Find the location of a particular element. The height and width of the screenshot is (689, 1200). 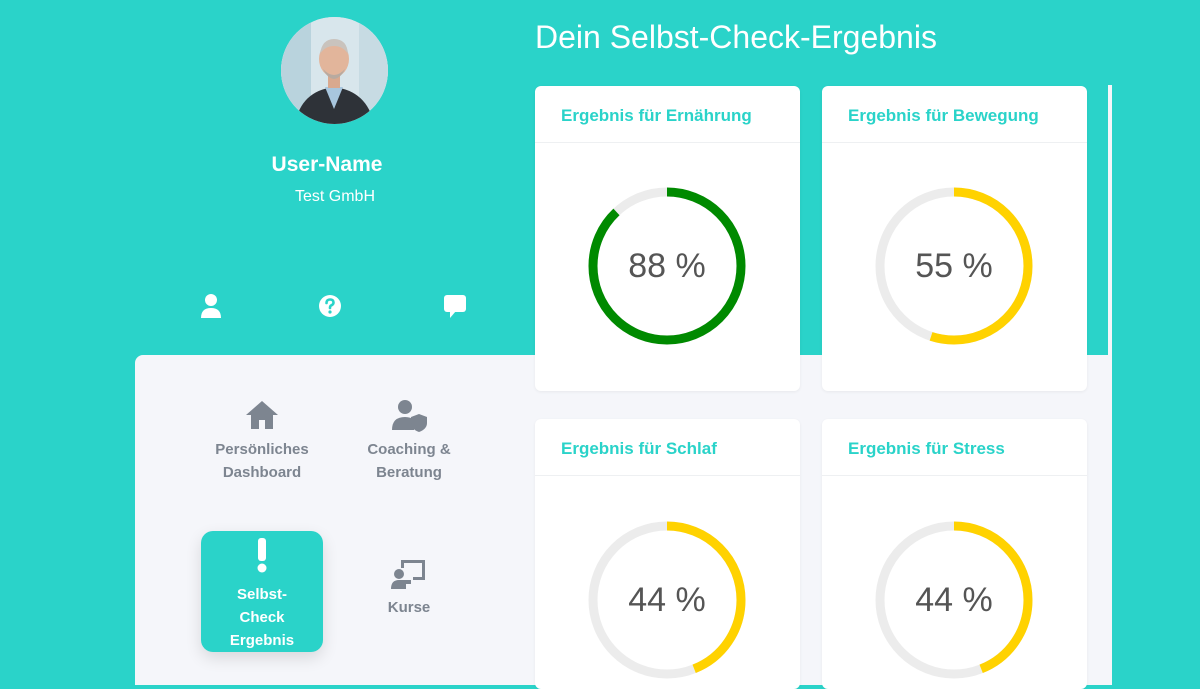

avatar is located at coordinates (334, 70).